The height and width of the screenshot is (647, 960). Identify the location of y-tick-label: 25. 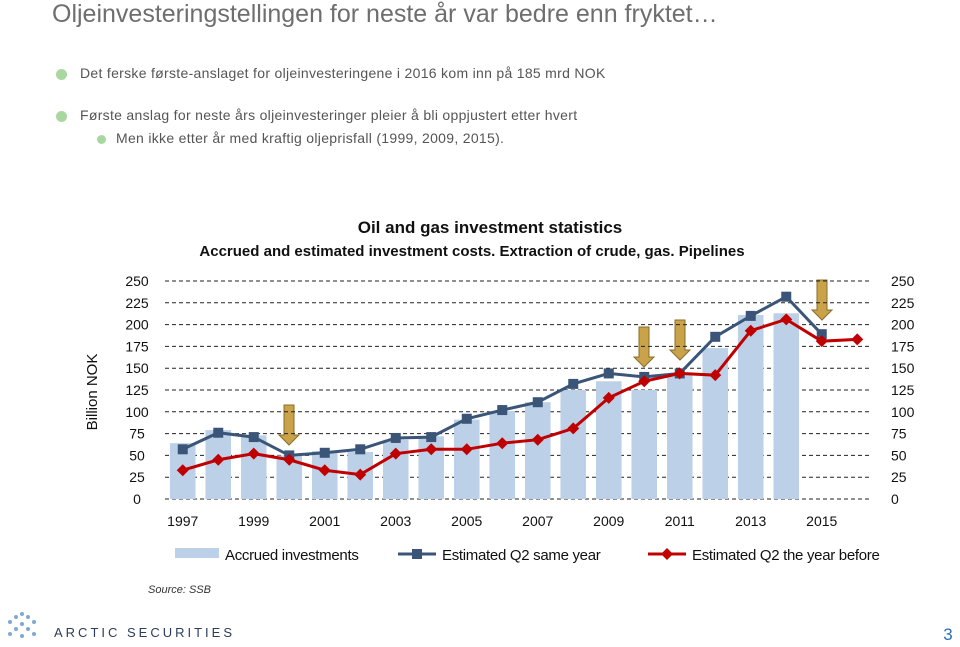
(137, 477).